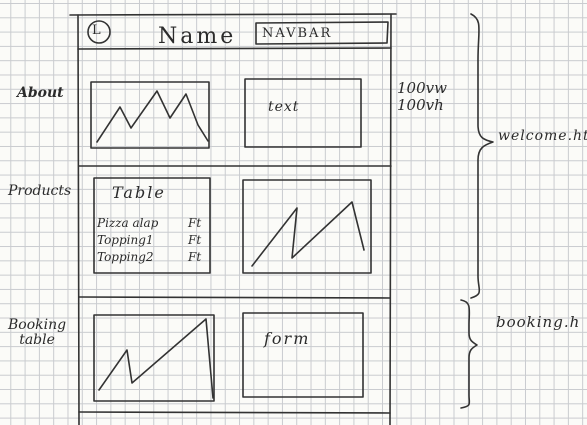  I want to click on navbar-top, so click(233, 14).